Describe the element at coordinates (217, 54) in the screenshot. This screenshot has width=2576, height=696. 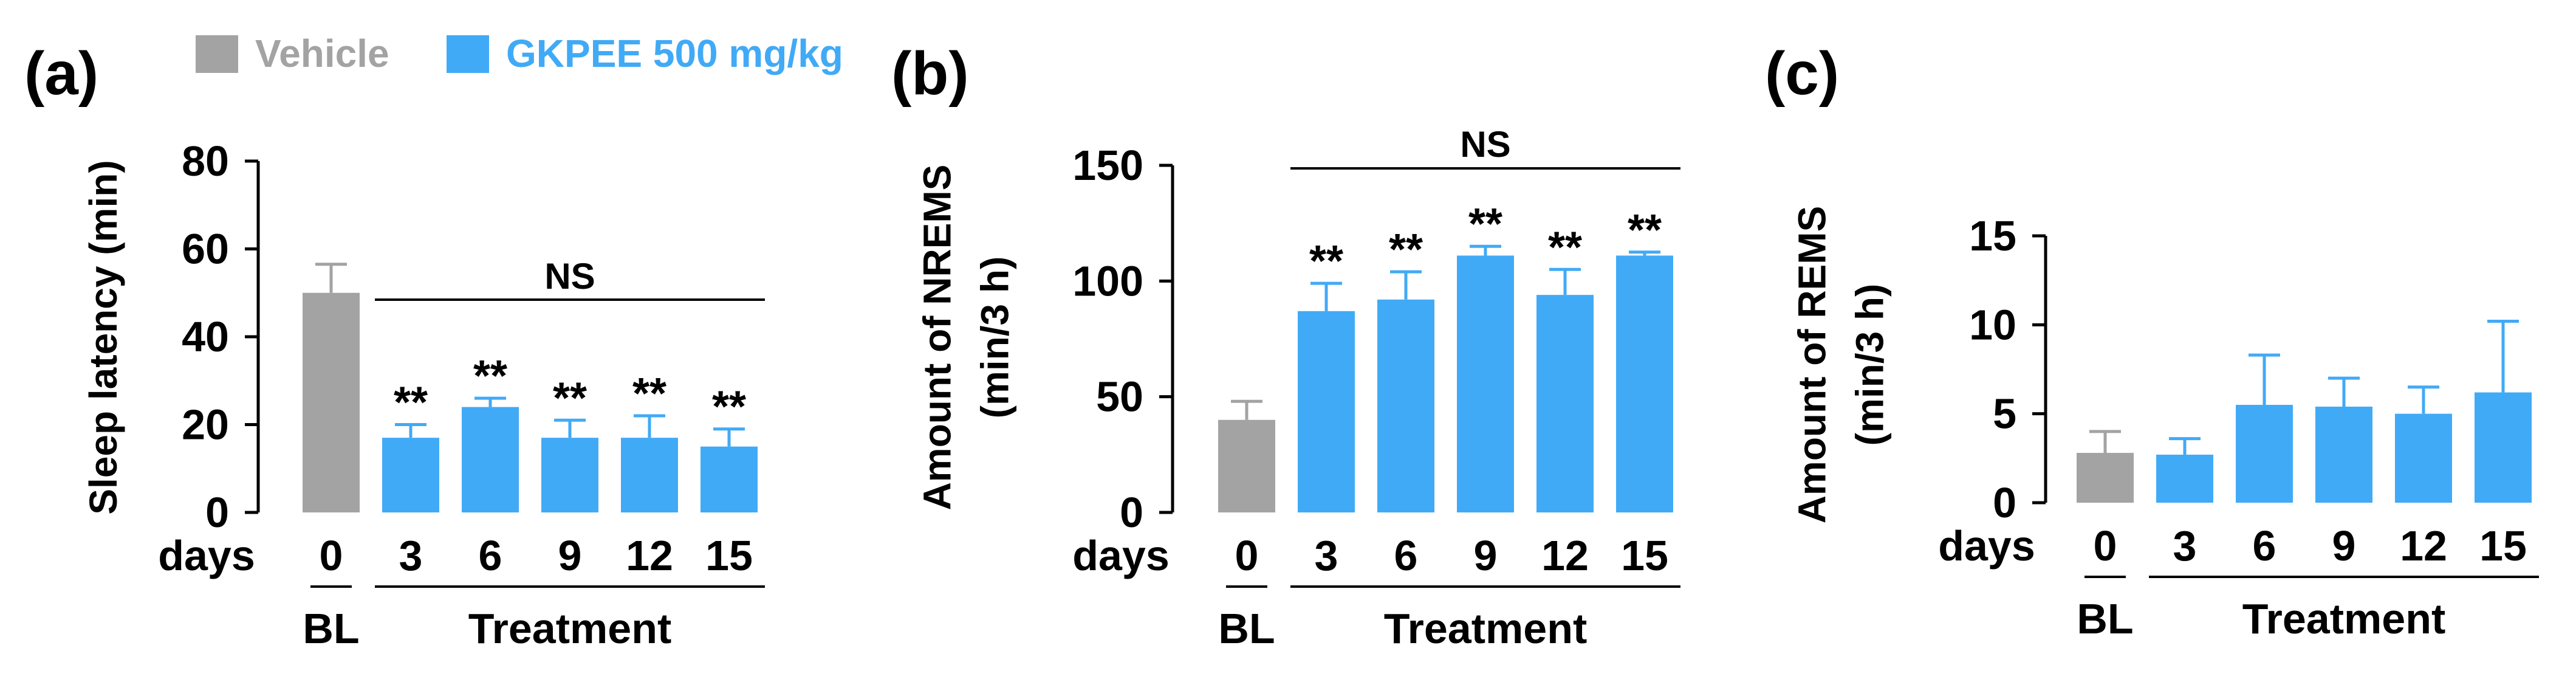
I see `legend-swatch-vehicle` at that location.